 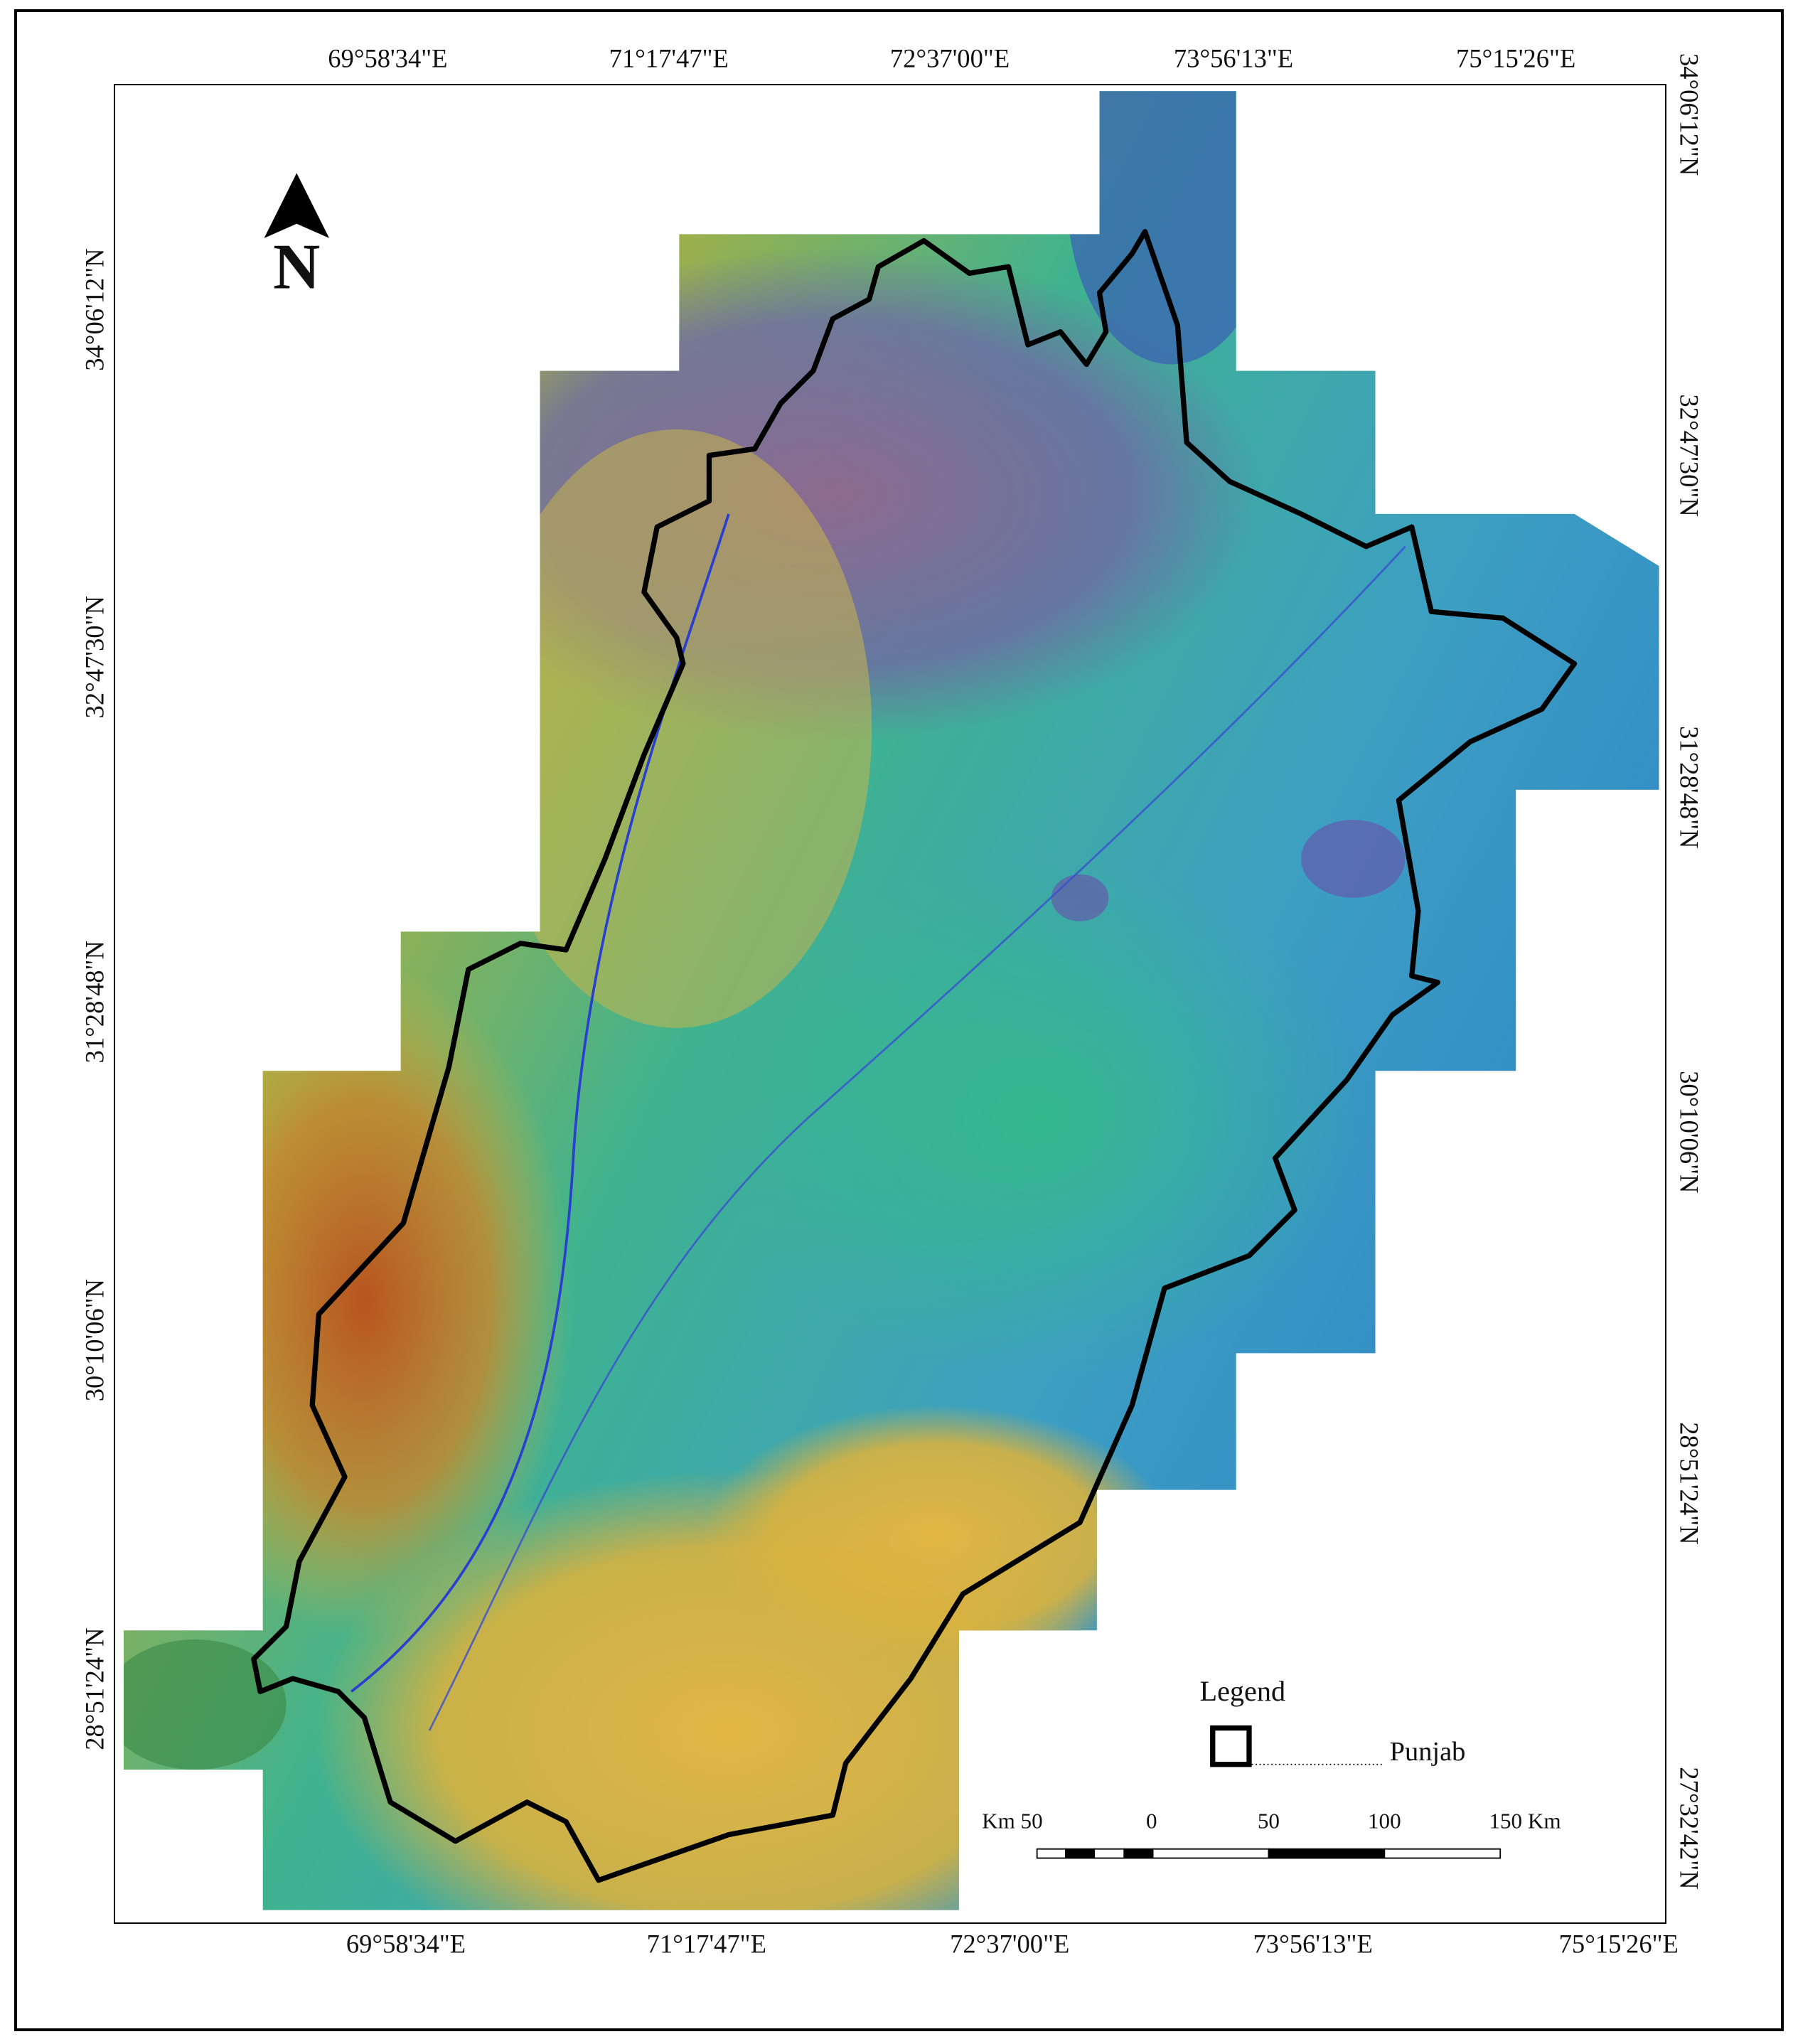 I want to click on latitude-label: 27°32'42"N, so click(x=1690, y=1828).